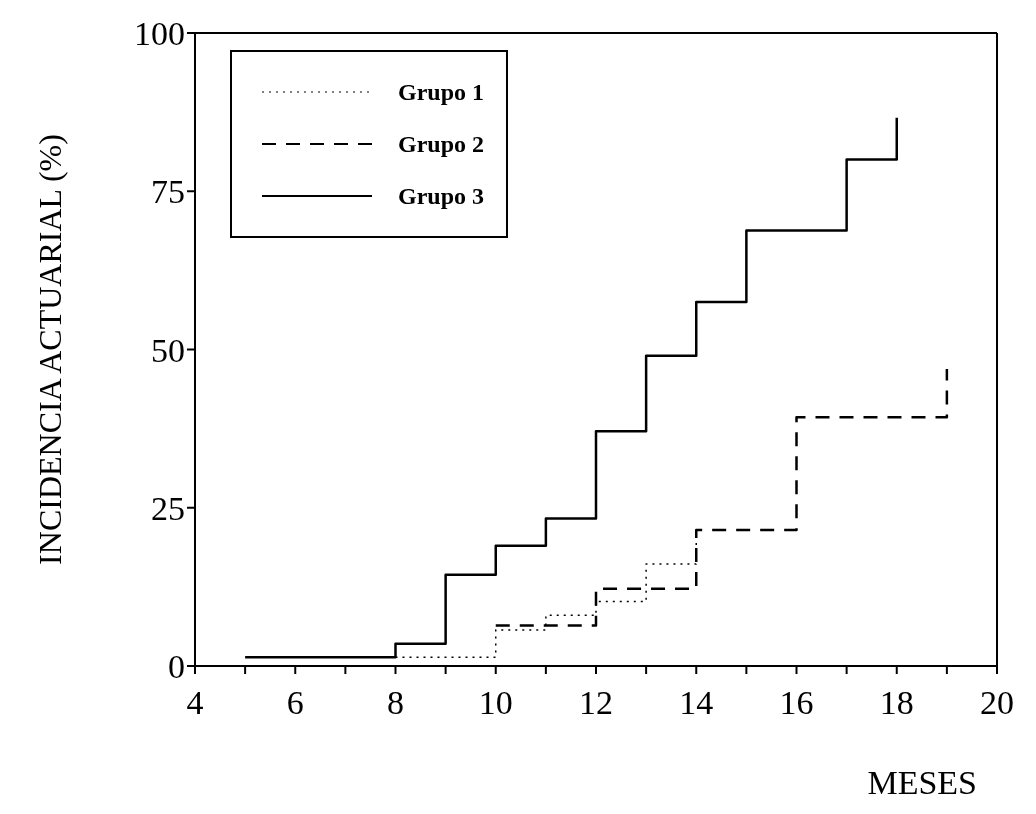  What do you see at coordinates (195, 703) in the screenshot?
I see `x-tick-label: 4` at bounding box center [195, 703].